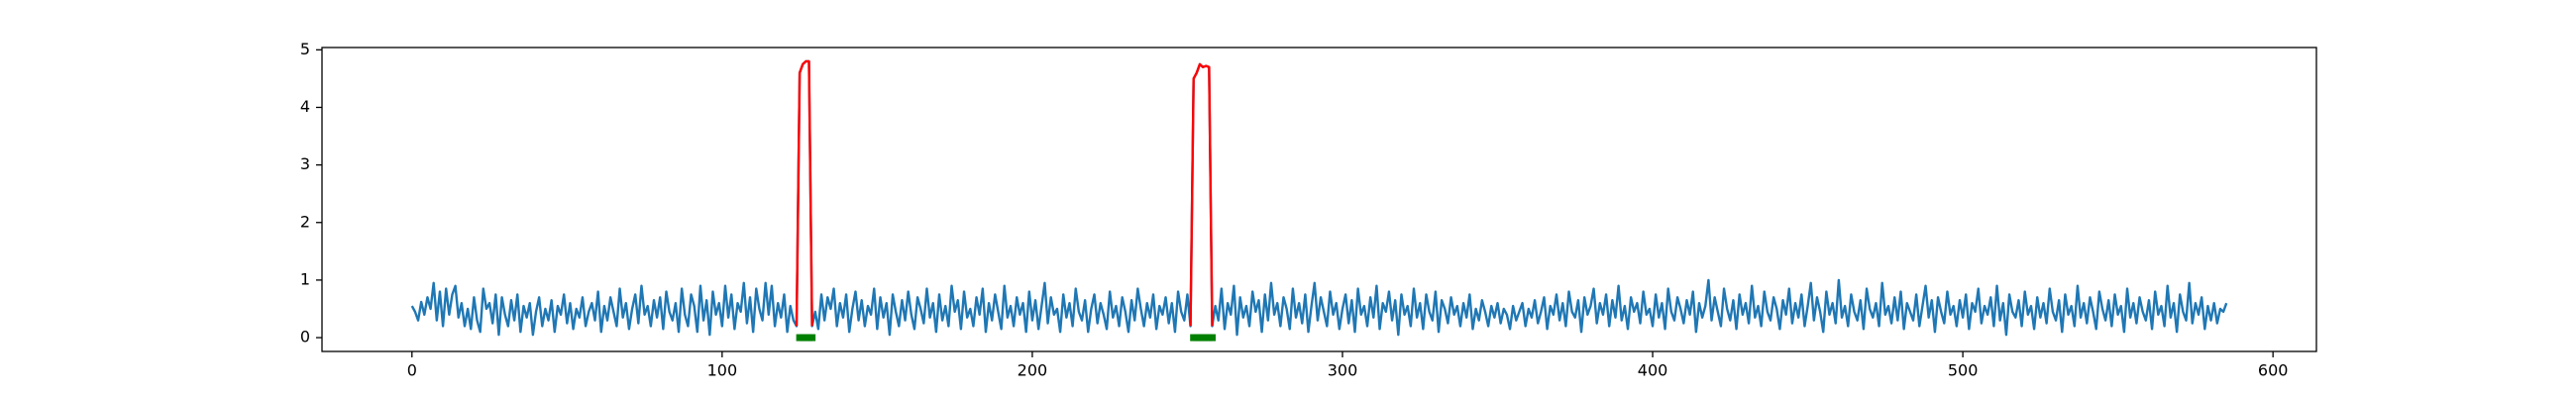 Image resolution: width=2576 pixels, height=396 pixels. I want to click on x-tick-label: 0, so click(412, 370).